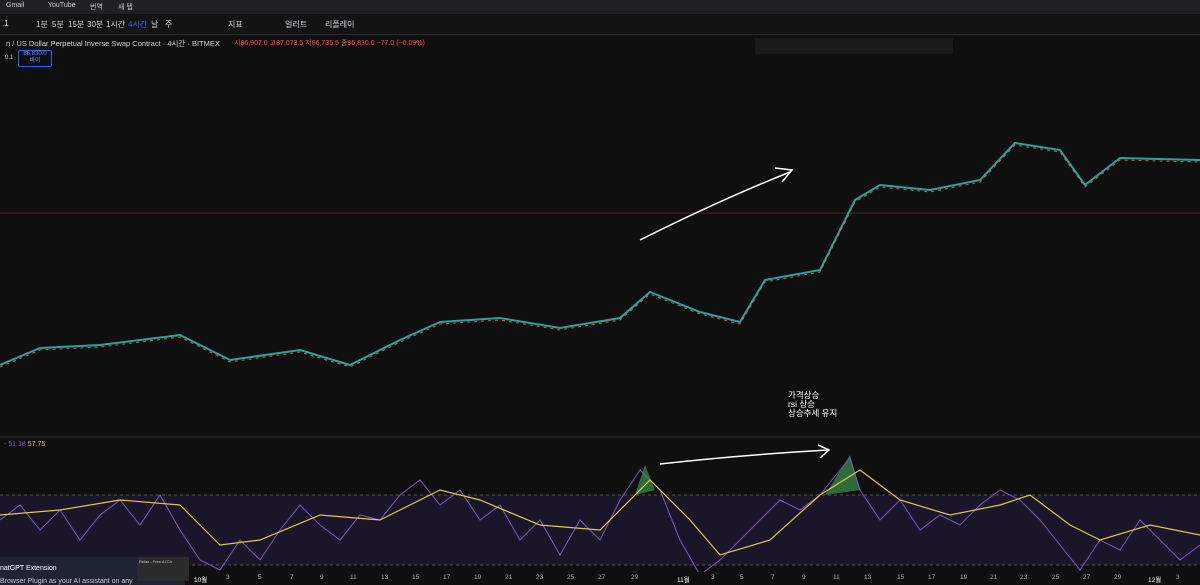 Image resolution: width=1200 pixels, height=585 pixels. What do you see at coordinates (600, 512) in the screenshot?
I see `rsi-ma` at bounding box center [600, 512].